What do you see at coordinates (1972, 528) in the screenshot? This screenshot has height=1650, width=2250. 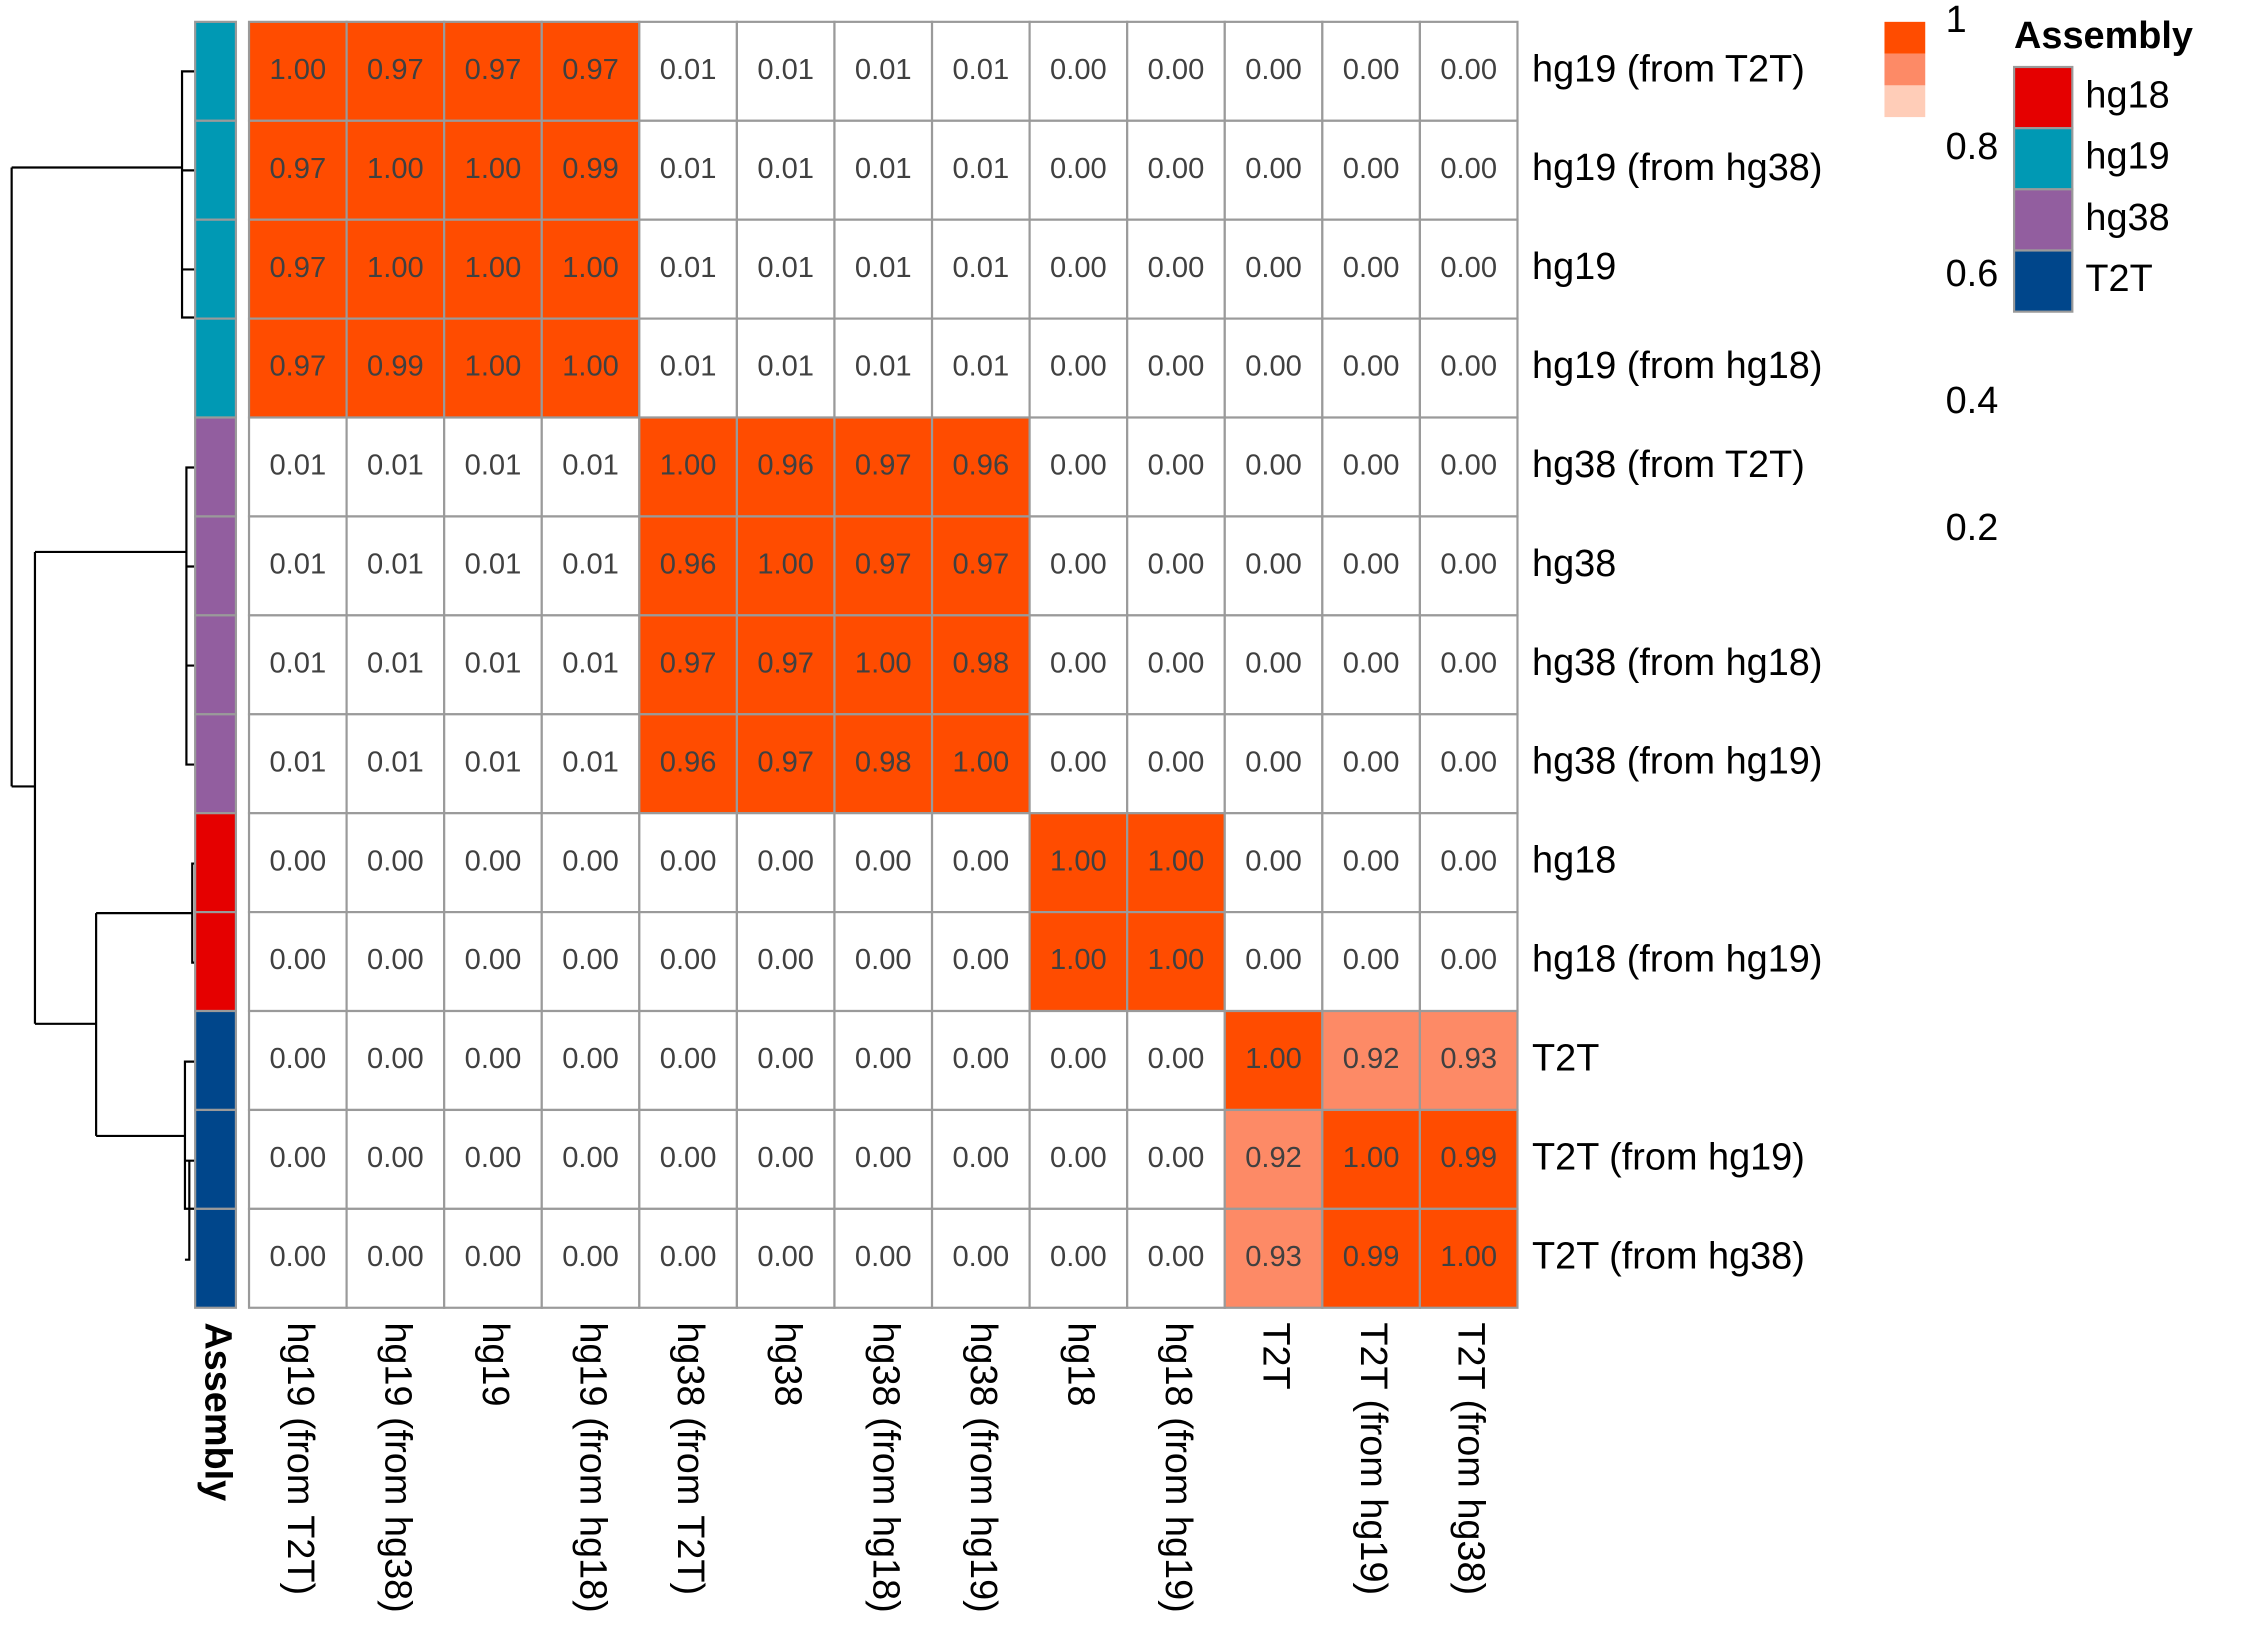 I see `colorbar-tick-label: 0.2` at bounding box center [1972, 528].